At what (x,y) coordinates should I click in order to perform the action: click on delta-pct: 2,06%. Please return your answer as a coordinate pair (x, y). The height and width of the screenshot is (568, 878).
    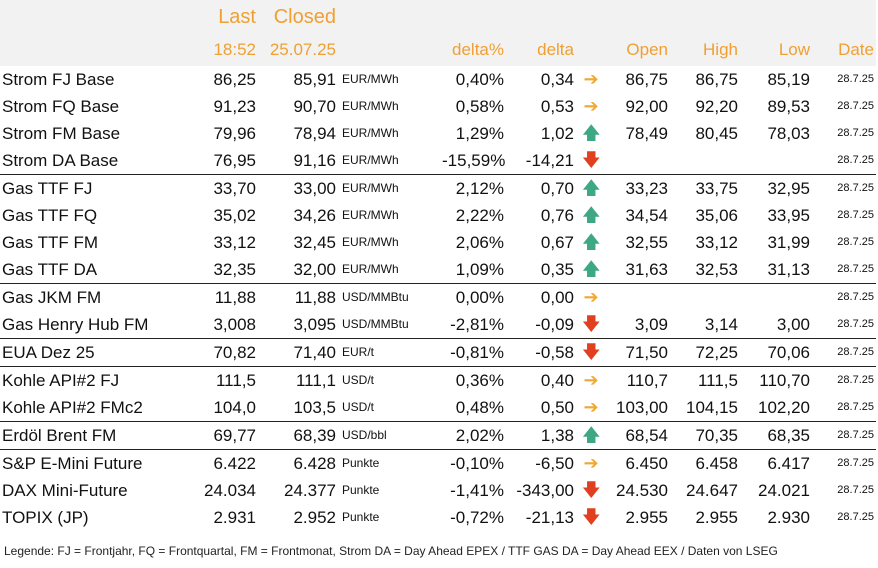
    Looking at the image, I should click on (479, 242).